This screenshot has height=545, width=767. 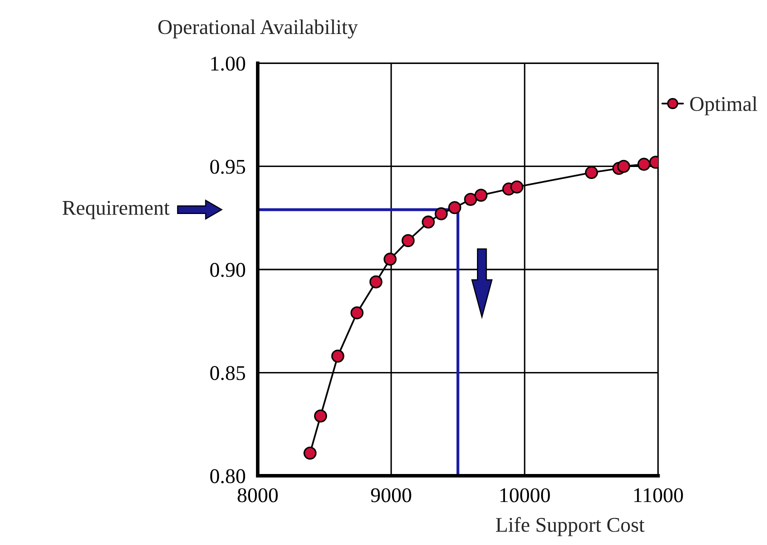 I want to click on x-tick-label: 8000, so click(x=258, y=495).